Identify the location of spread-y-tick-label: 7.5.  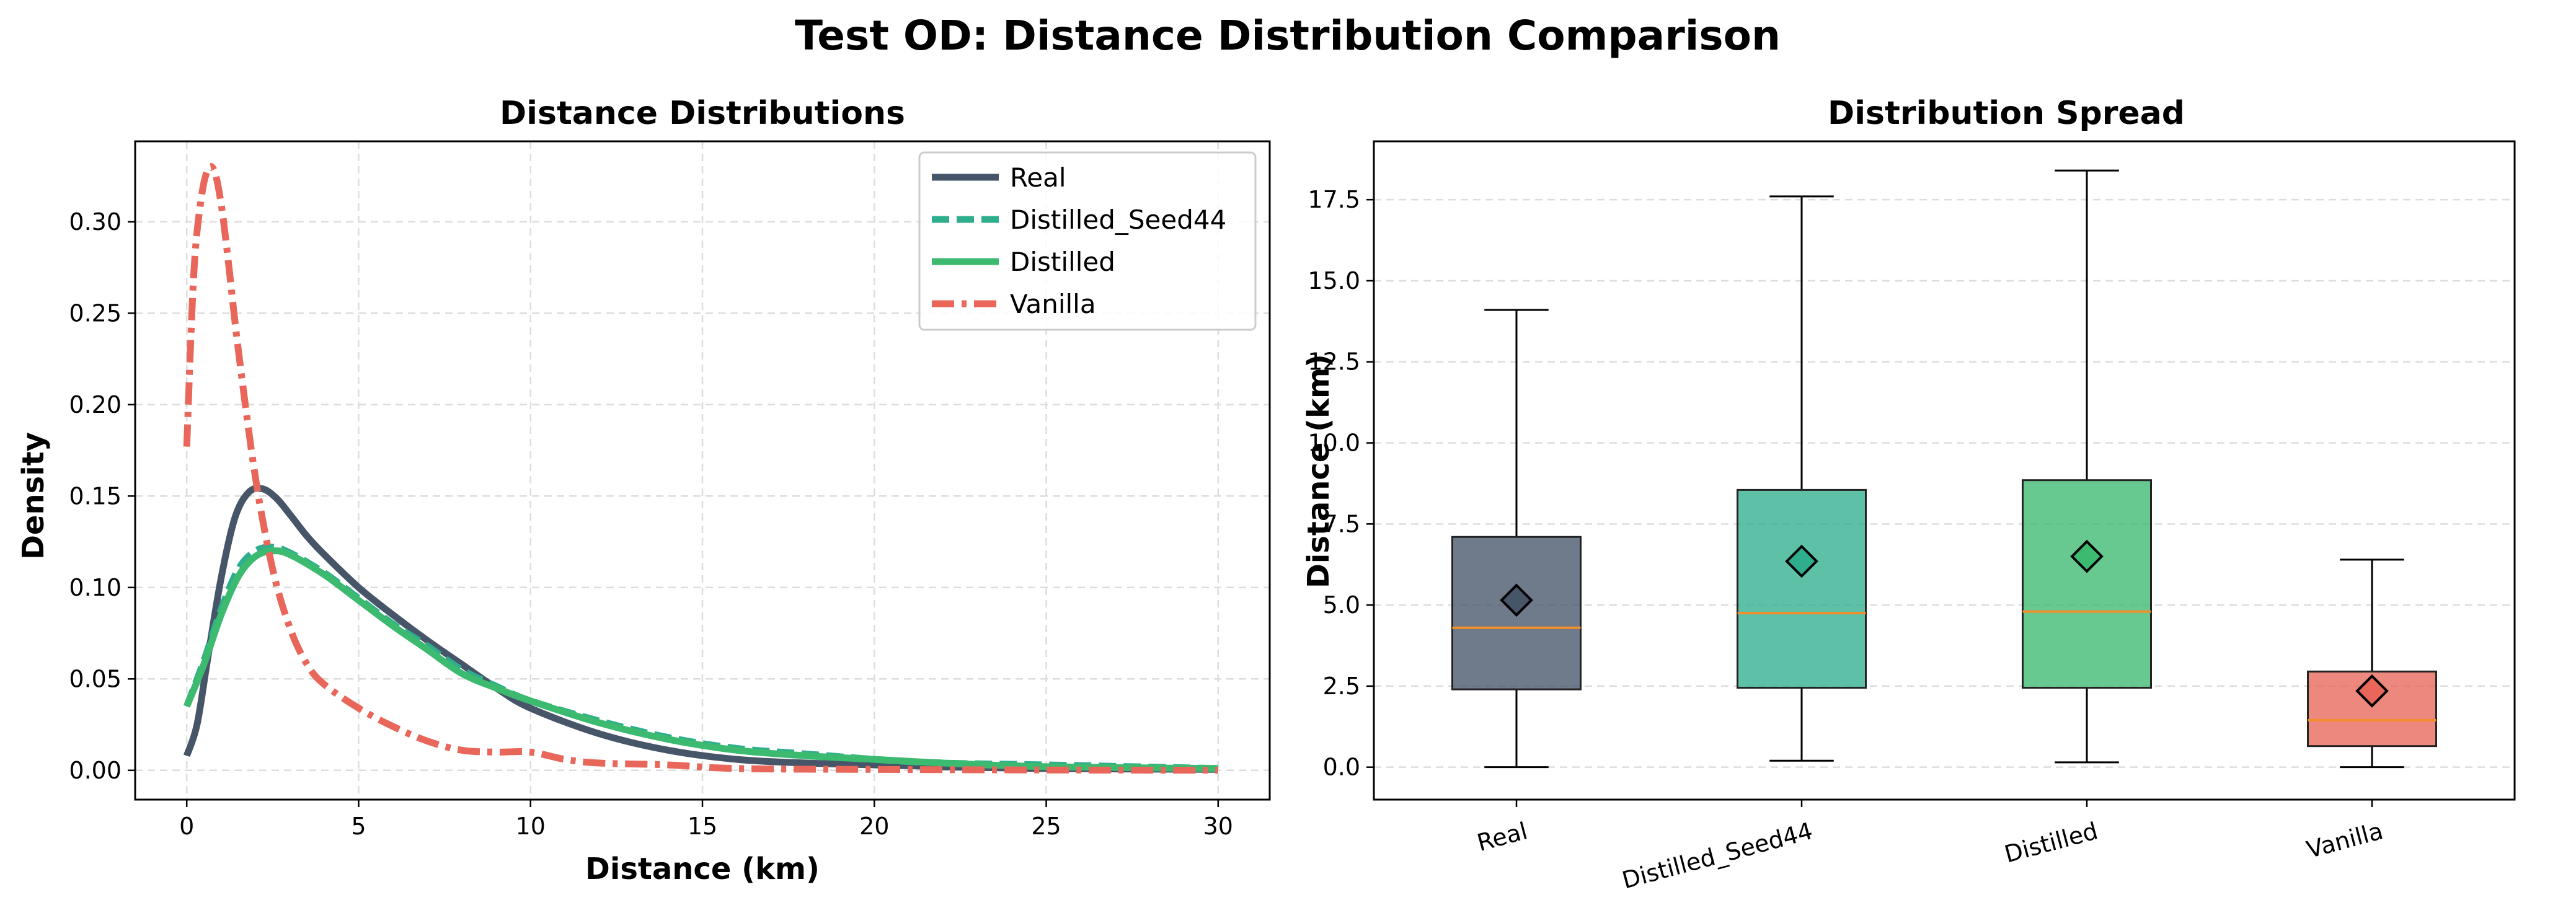
(1341, 523).